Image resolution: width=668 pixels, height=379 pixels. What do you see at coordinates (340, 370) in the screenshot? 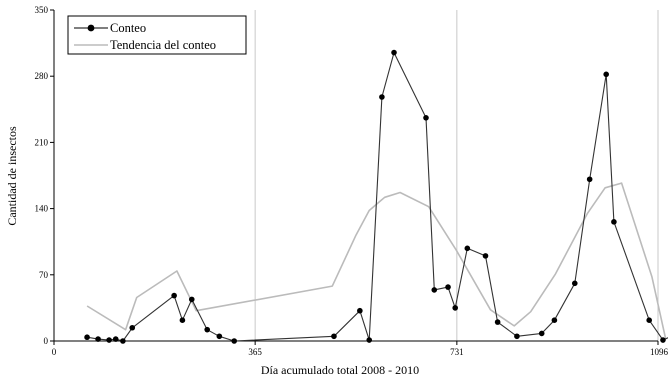
I see `x-axis-label: Día acumulado total 2008 - 2010` at bounding box center [340, 370].